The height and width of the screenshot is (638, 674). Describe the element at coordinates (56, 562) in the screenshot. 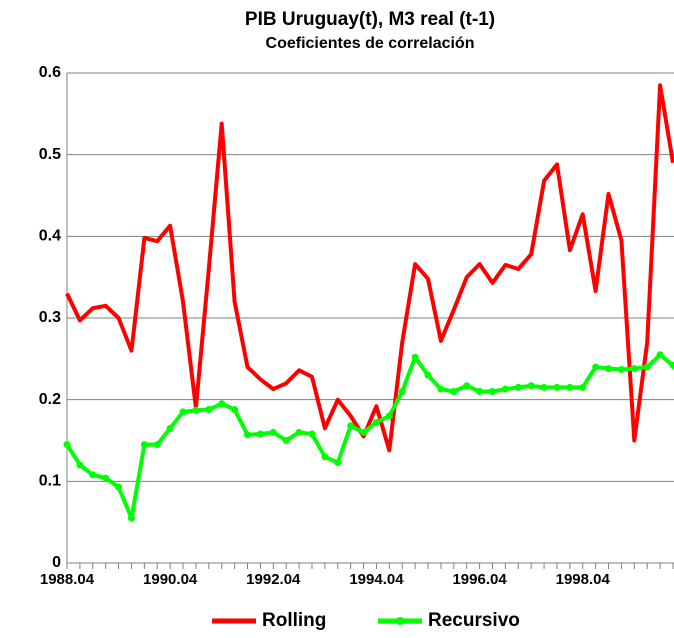

I see `y-tick-label: 0` at that location.